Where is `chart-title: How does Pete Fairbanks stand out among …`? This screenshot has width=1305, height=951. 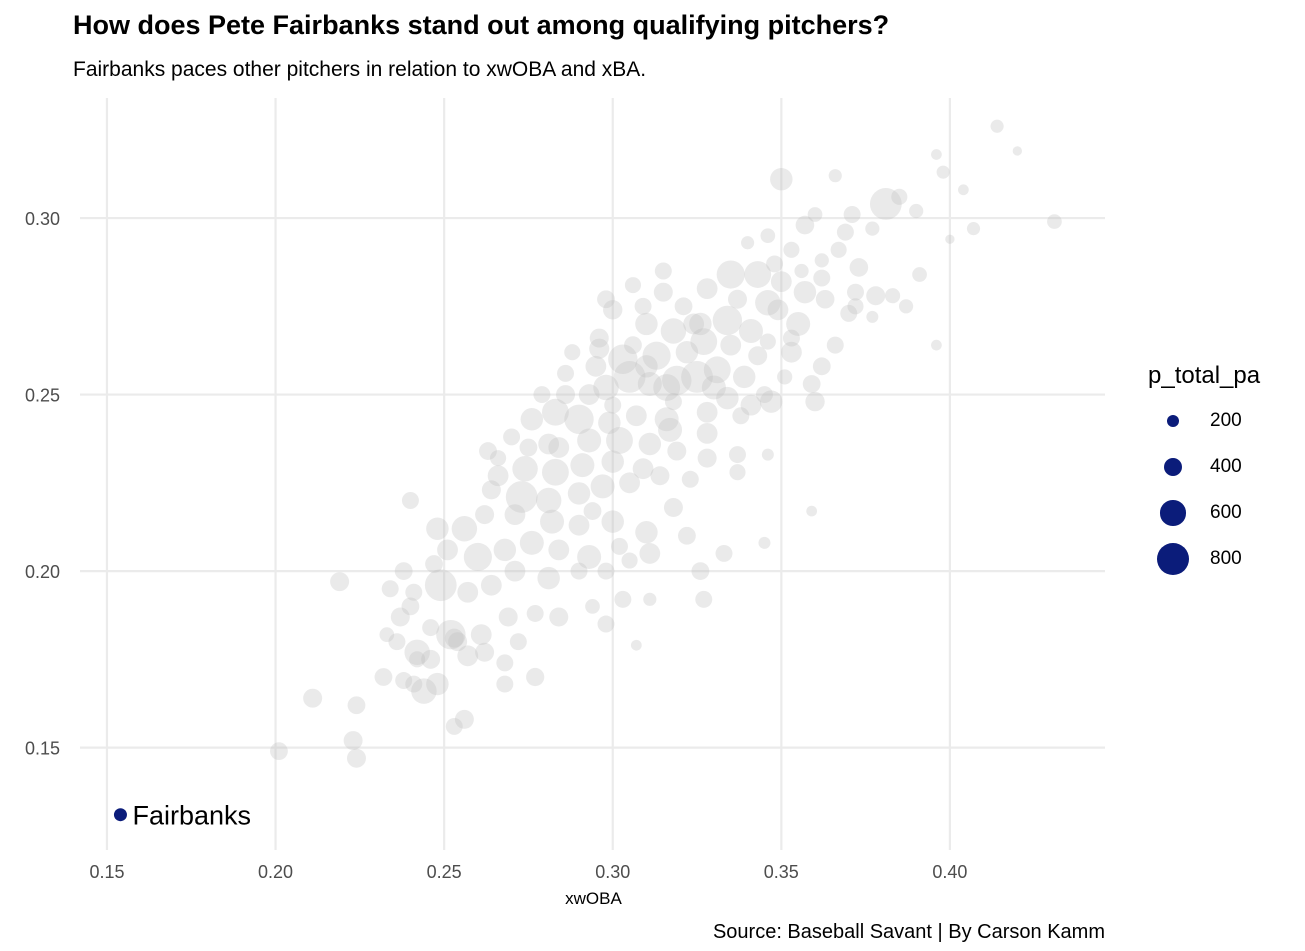 chart-title: How does Pete Fairbanks stand out among … is located at coordinates (481, 25).